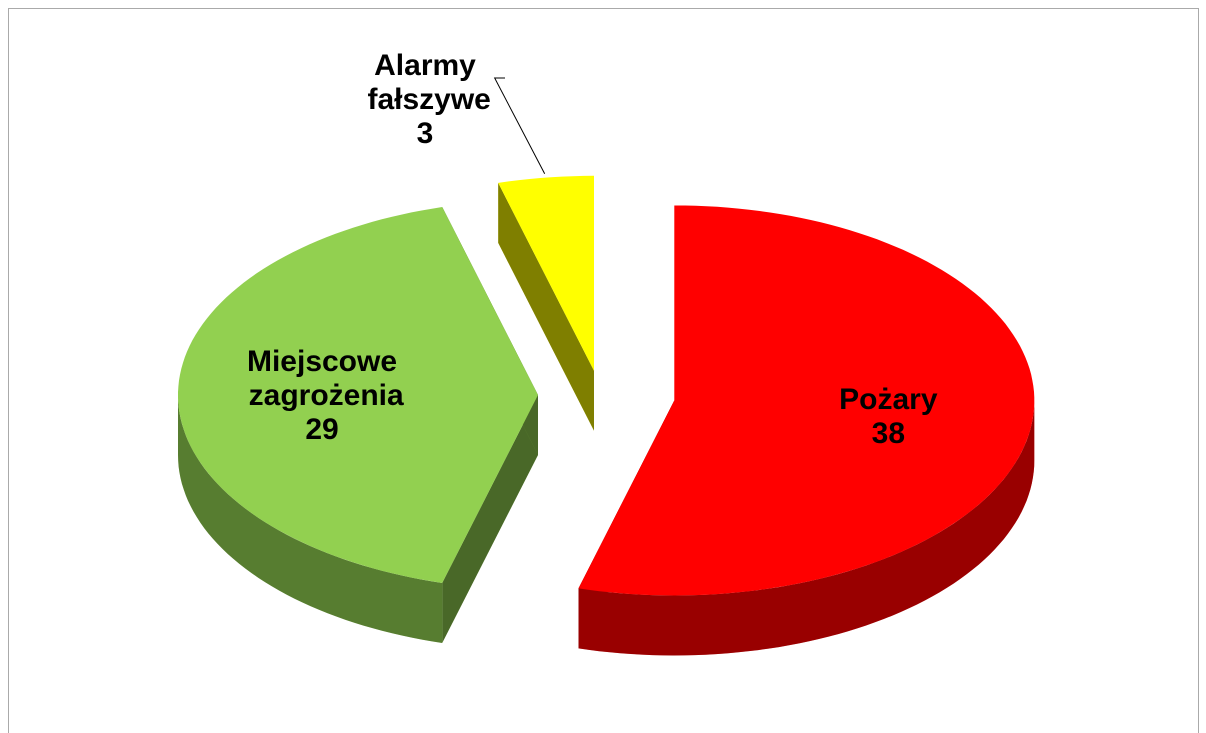 The image size is (1206, 733). I want to click on slice, so click(546, 303).